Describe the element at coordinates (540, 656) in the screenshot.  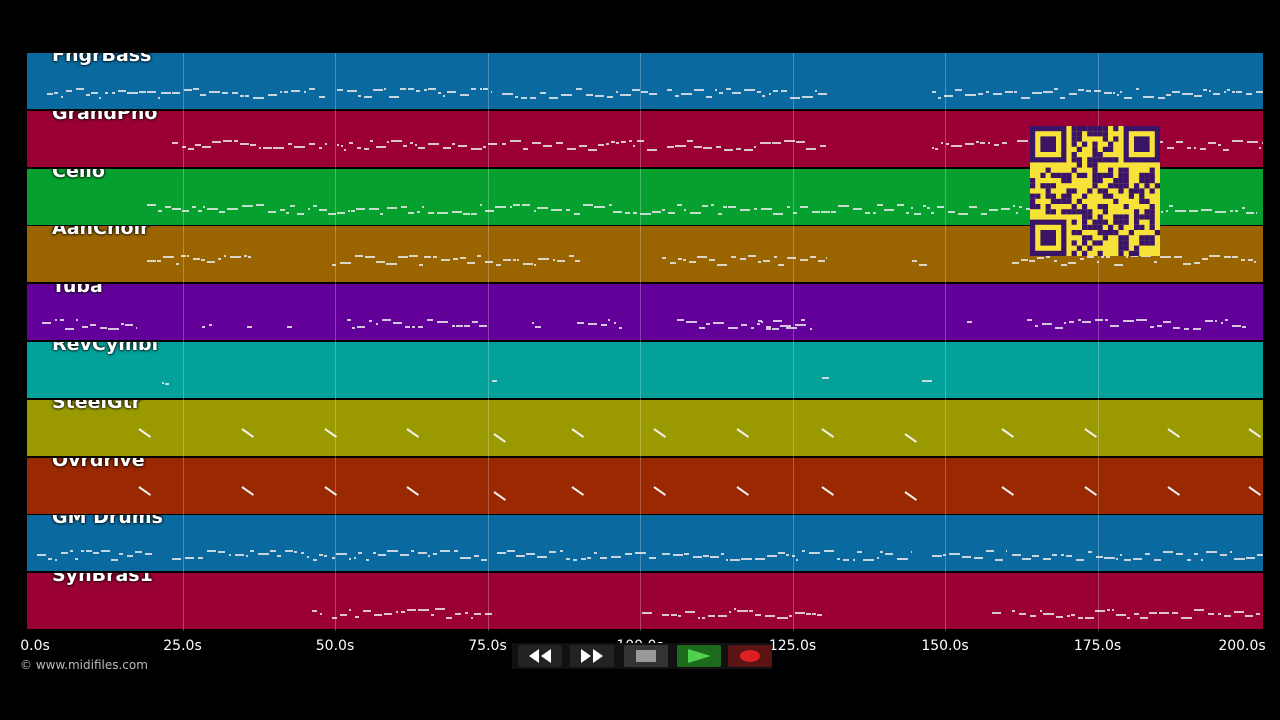
I see `rewind-button` at that location.